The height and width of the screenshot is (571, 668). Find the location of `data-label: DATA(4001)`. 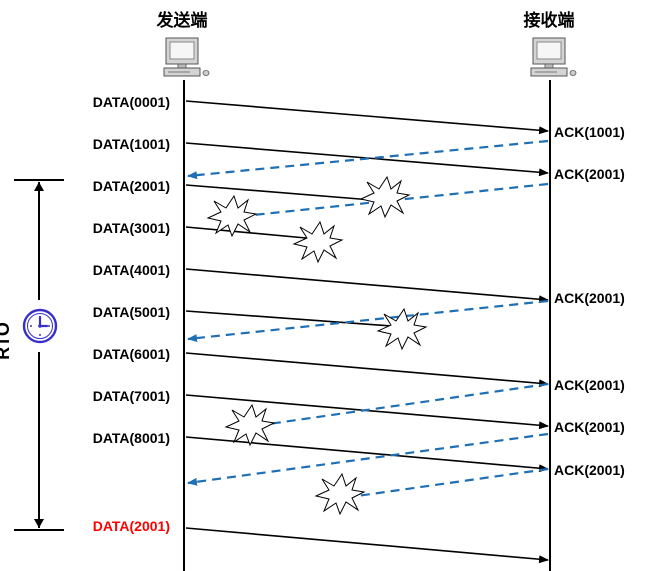

data-label: DATA(4001) is located at coordinates (131, 270).